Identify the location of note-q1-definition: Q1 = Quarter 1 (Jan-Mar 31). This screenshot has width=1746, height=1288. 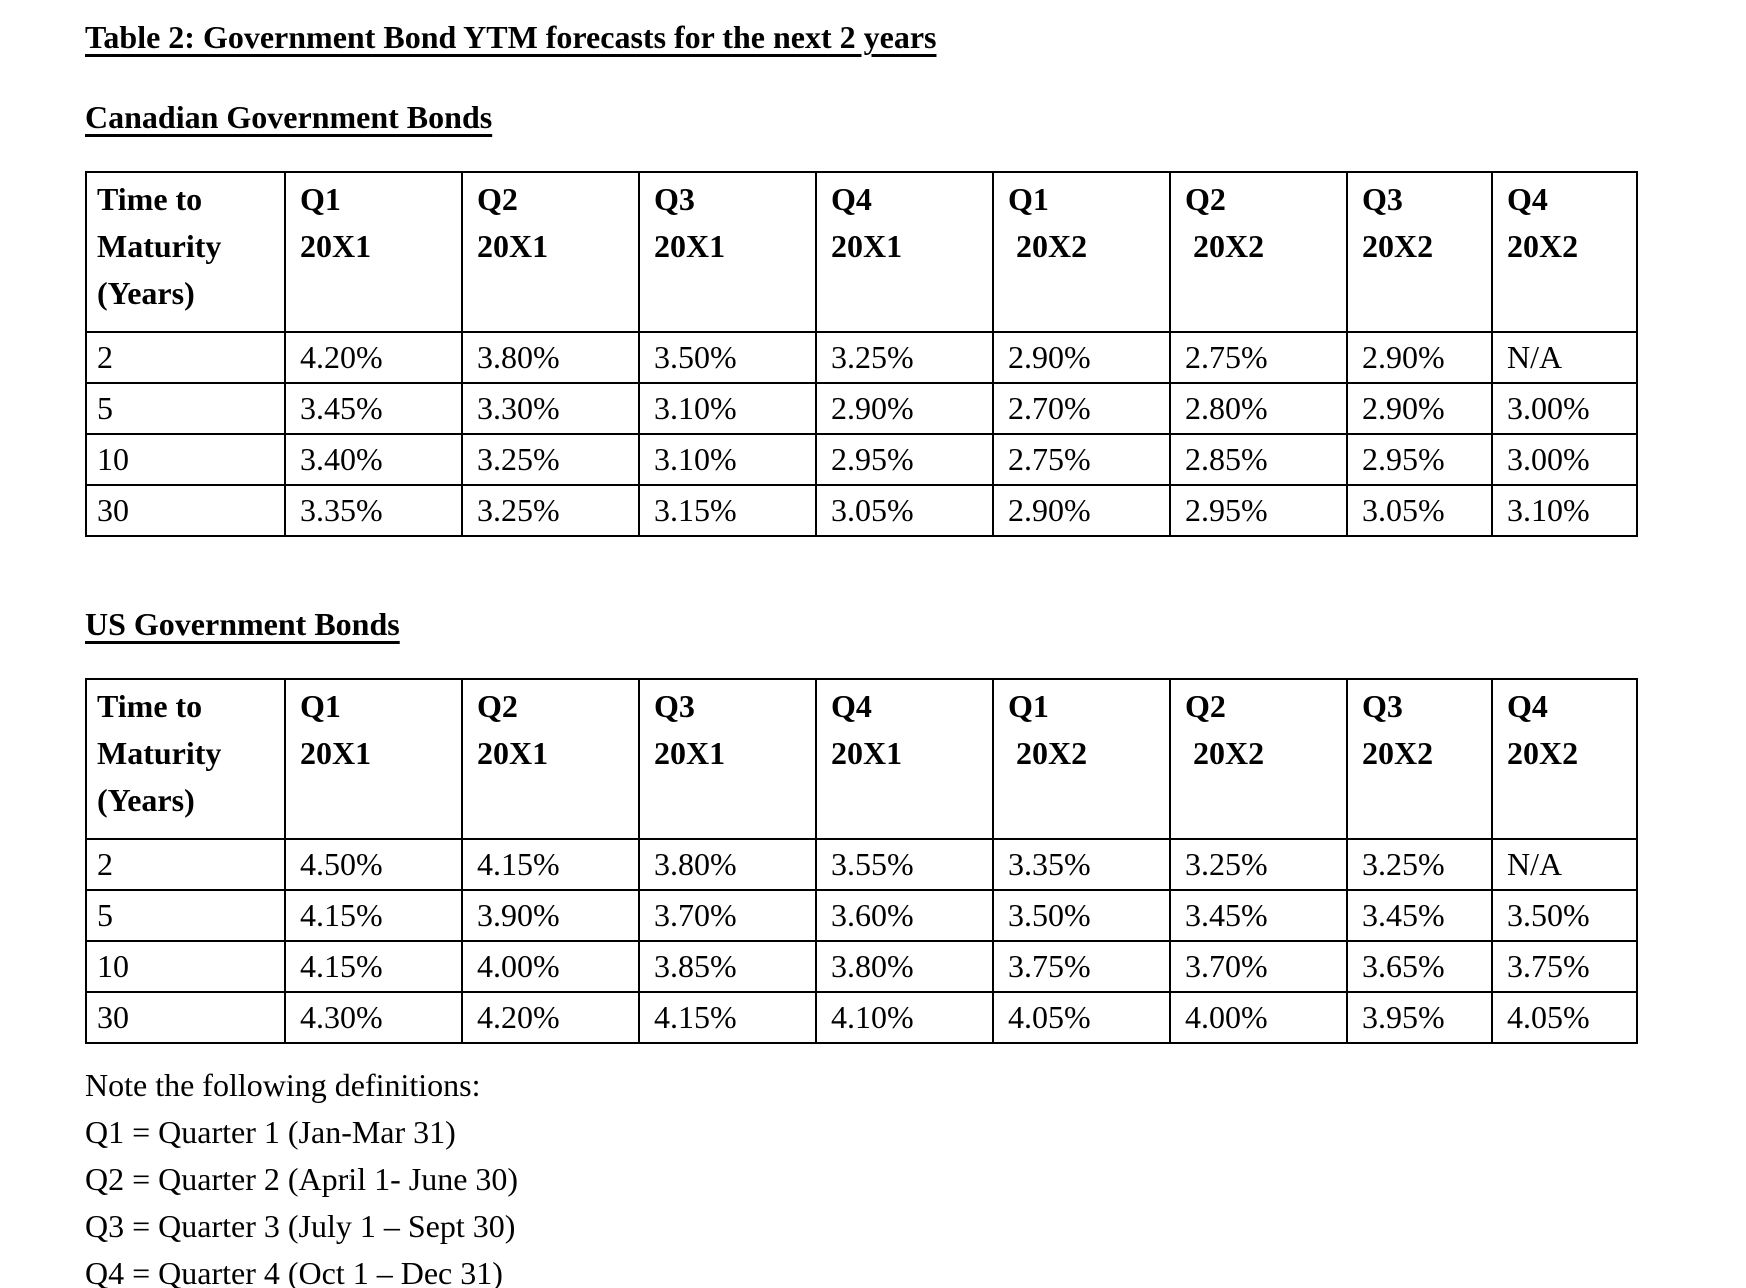
(270, 1132).